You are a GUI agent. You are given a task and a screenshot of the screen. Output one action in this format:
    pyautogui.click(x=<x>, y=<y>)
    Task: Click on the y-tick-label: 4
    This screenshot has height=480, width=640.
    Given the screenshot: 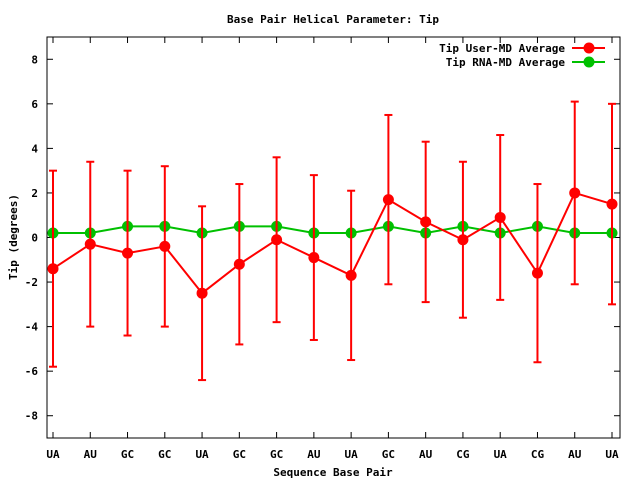 What is the action you would take?
    pyautogui.click(x=34, y=148)
    